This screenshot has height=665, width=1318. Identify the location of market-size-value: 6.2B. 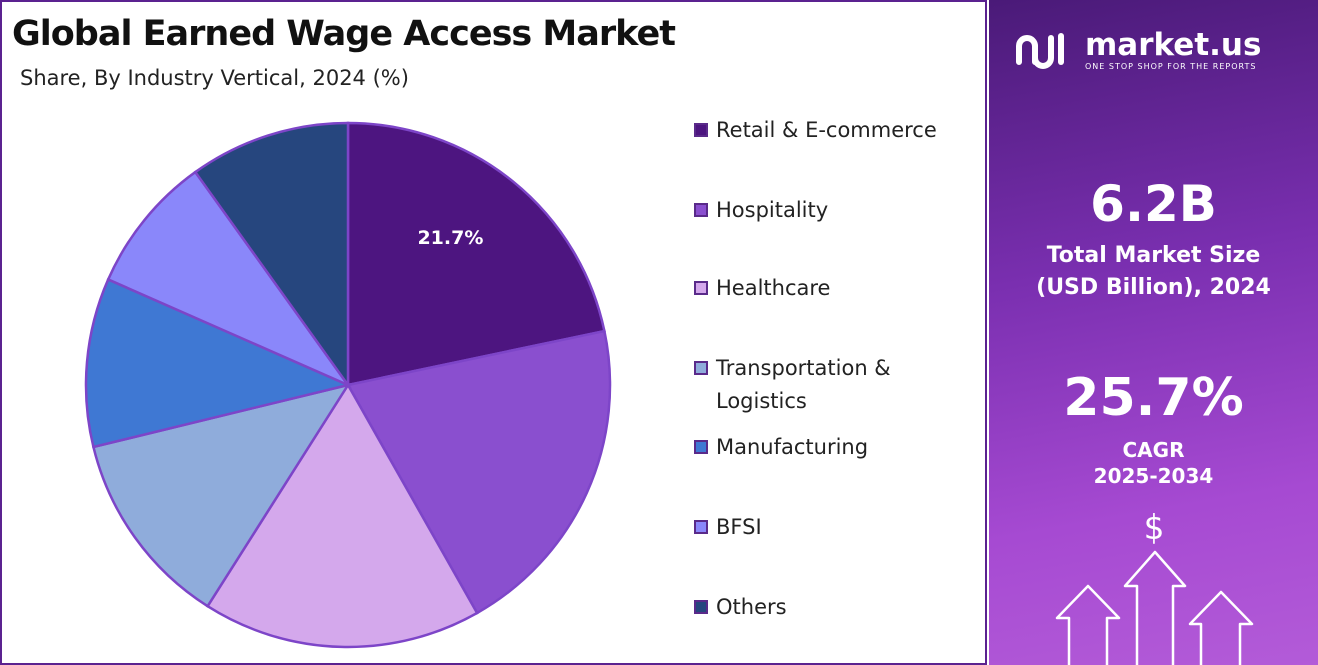
(1153, 204).